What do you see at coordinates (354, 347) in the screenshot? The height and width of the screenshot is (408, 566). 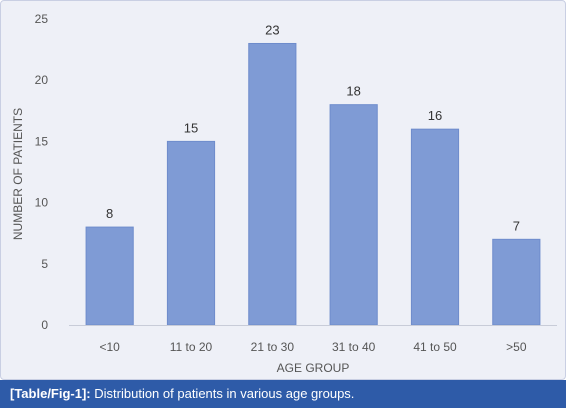 I see `x-tick-label: 31 to 40` at bounding box center [354, 347].